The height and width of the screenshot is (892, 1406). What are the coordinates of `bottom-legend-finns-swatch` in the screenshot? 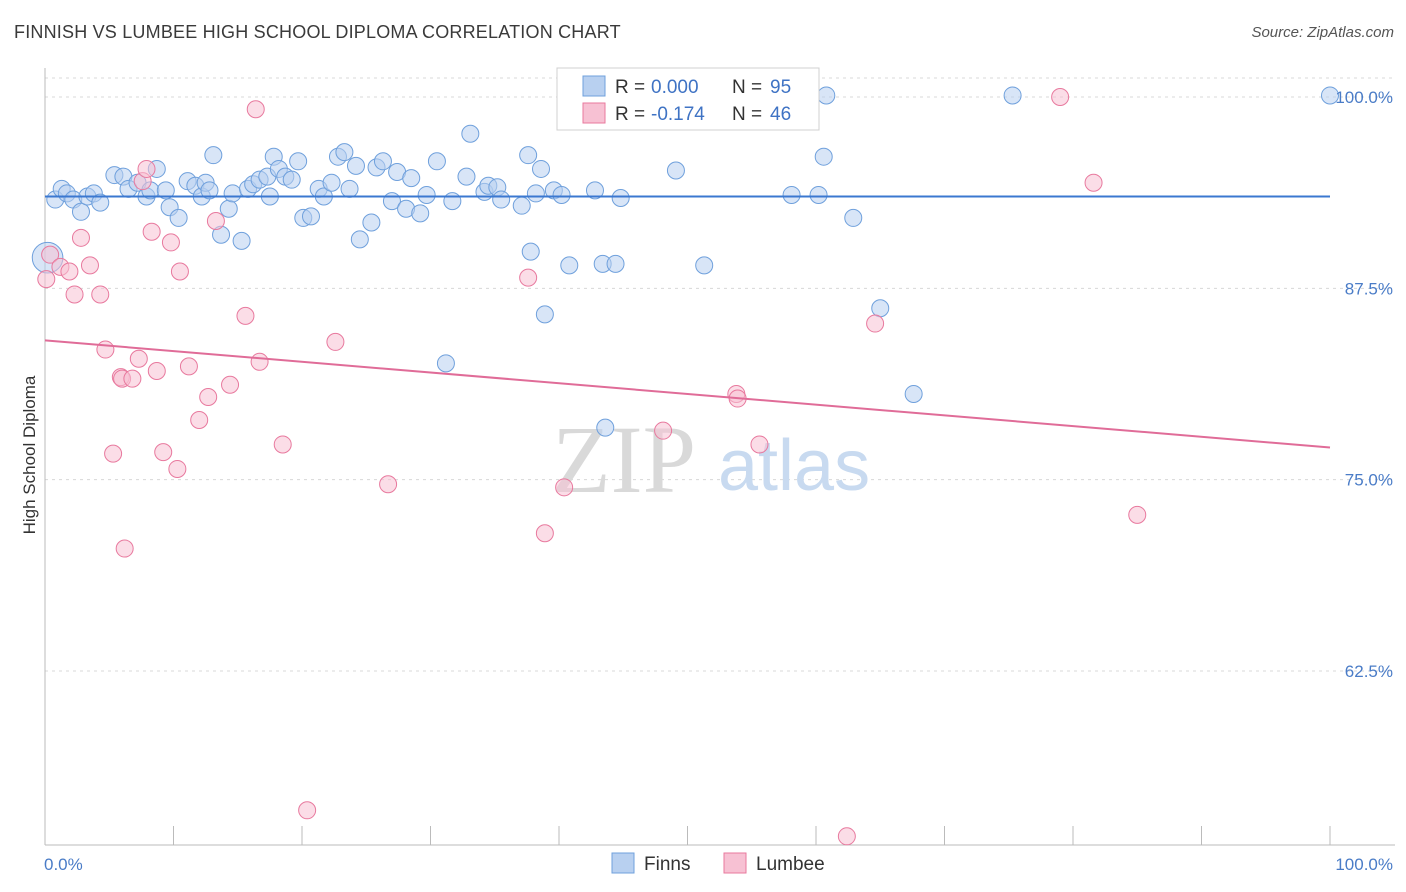 It's located at (623, 863).